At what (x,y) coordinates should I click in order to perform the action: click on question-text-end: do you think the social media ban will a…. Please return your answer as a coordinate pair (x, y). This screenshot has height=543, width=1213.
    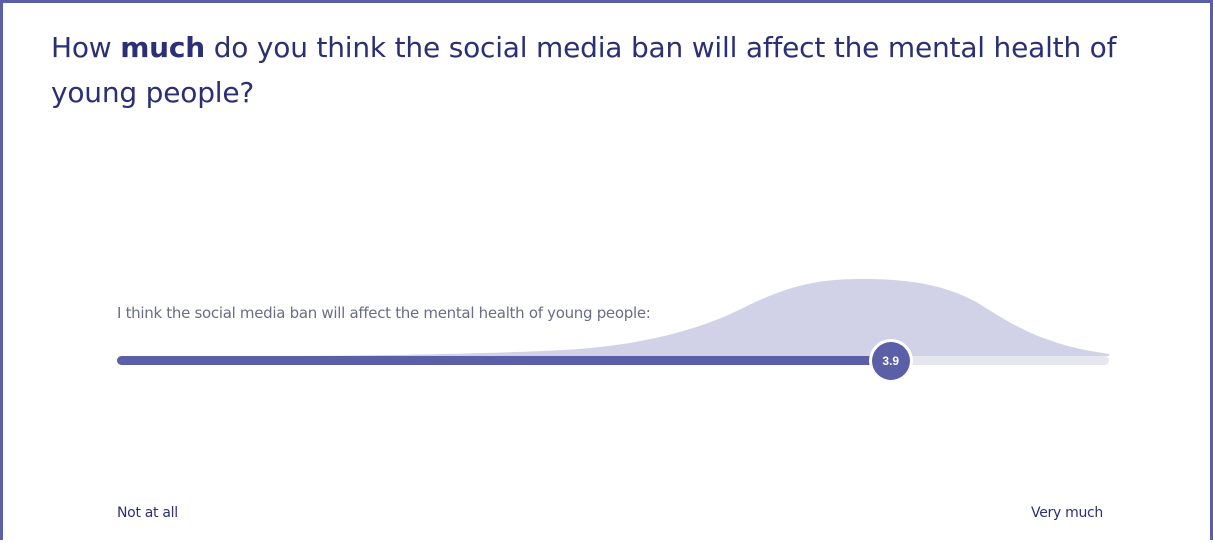
    Looking at the image, I should click on (584, 70).